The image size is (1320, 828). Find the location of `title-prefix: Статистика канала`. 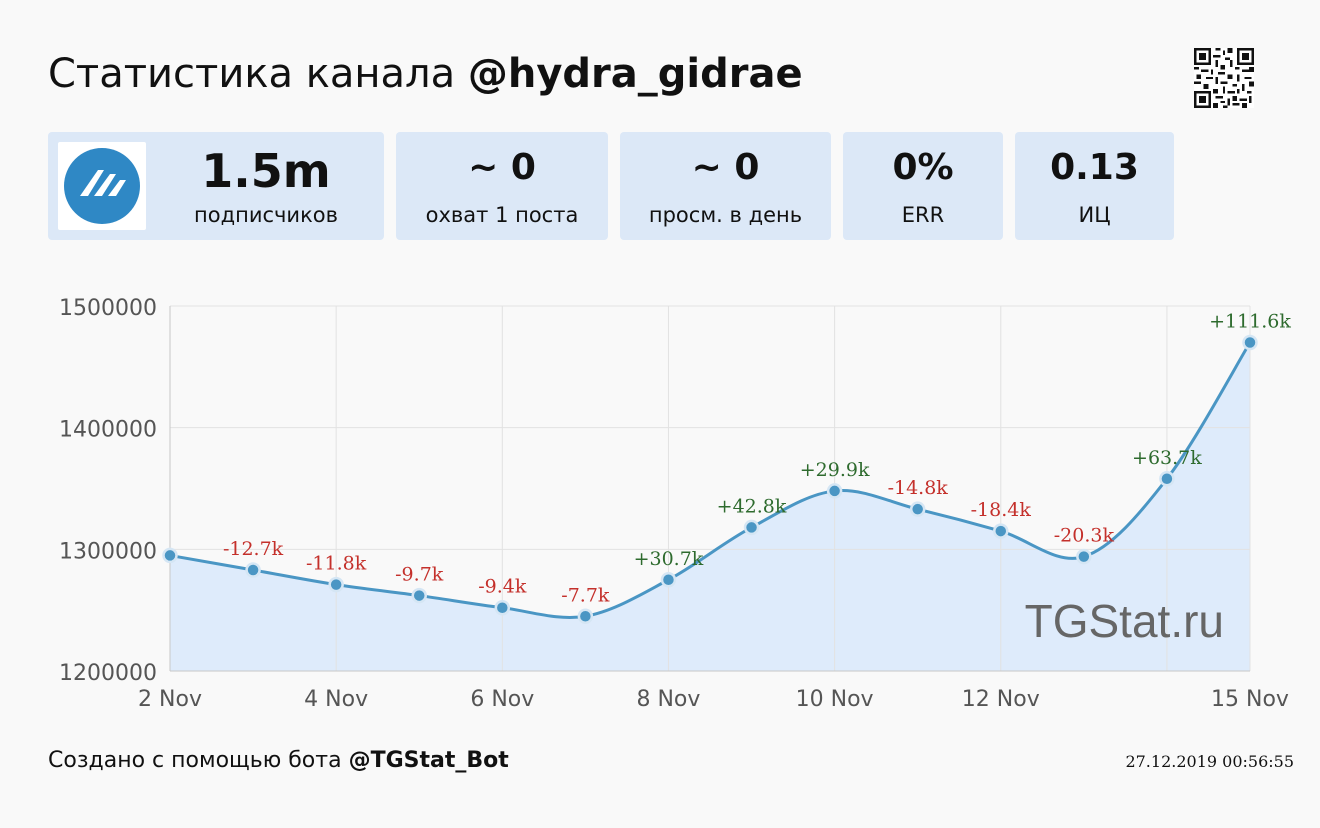

title-prefix: Статистика канала is located at coordinates (252, 74).